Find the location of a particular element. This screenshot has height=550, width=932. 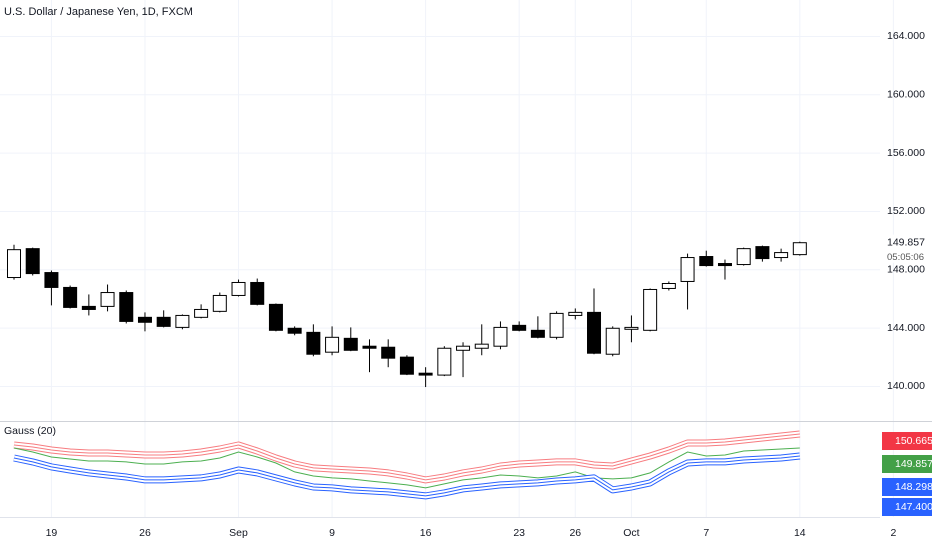

x-tick-label: 23 is located at coordinates (519, 533).